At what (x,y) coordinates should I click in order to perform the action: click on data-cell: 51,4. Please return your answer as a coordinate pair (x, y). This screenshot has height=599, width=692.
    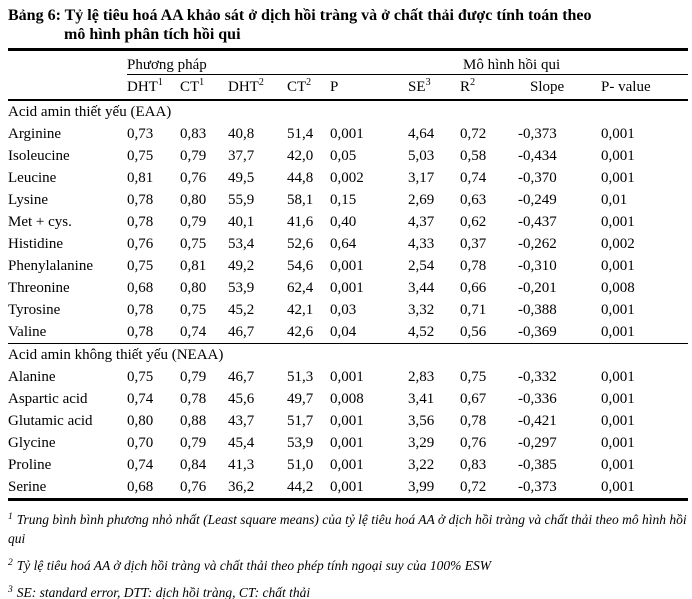
    Looking at the image, I should click on (300, 134).